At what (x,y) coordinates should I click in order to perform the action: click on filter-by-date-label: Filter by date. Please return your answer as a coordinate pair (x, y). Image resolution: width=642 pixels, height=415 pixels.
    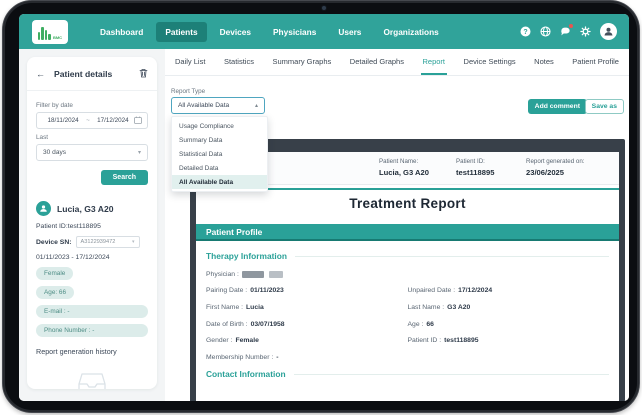
    Looking at the image, I should click on (54, 105).